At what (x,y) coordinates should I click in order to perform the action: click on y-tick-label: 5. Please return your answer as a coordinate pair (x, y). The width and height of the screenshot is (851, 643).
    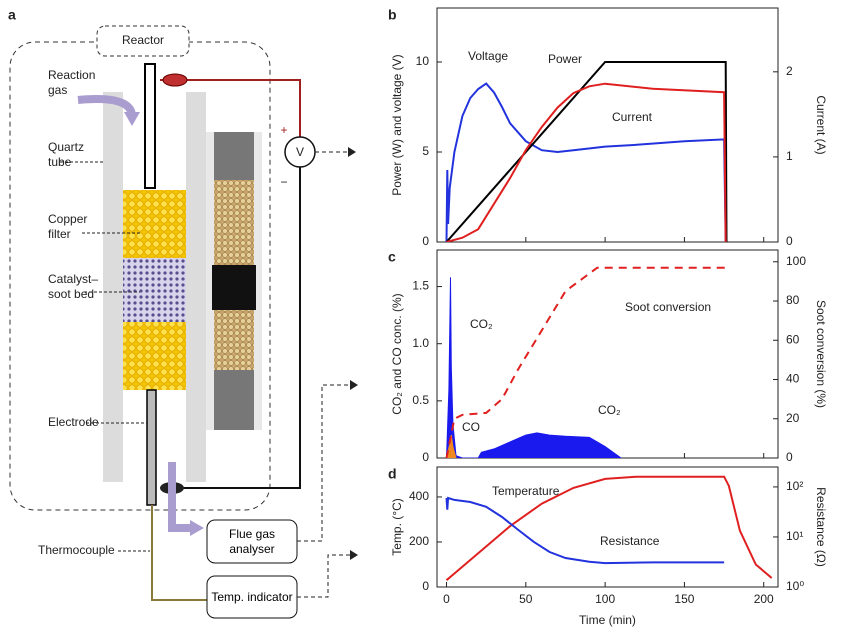
    Looking at the image, I should click on (425, 151).